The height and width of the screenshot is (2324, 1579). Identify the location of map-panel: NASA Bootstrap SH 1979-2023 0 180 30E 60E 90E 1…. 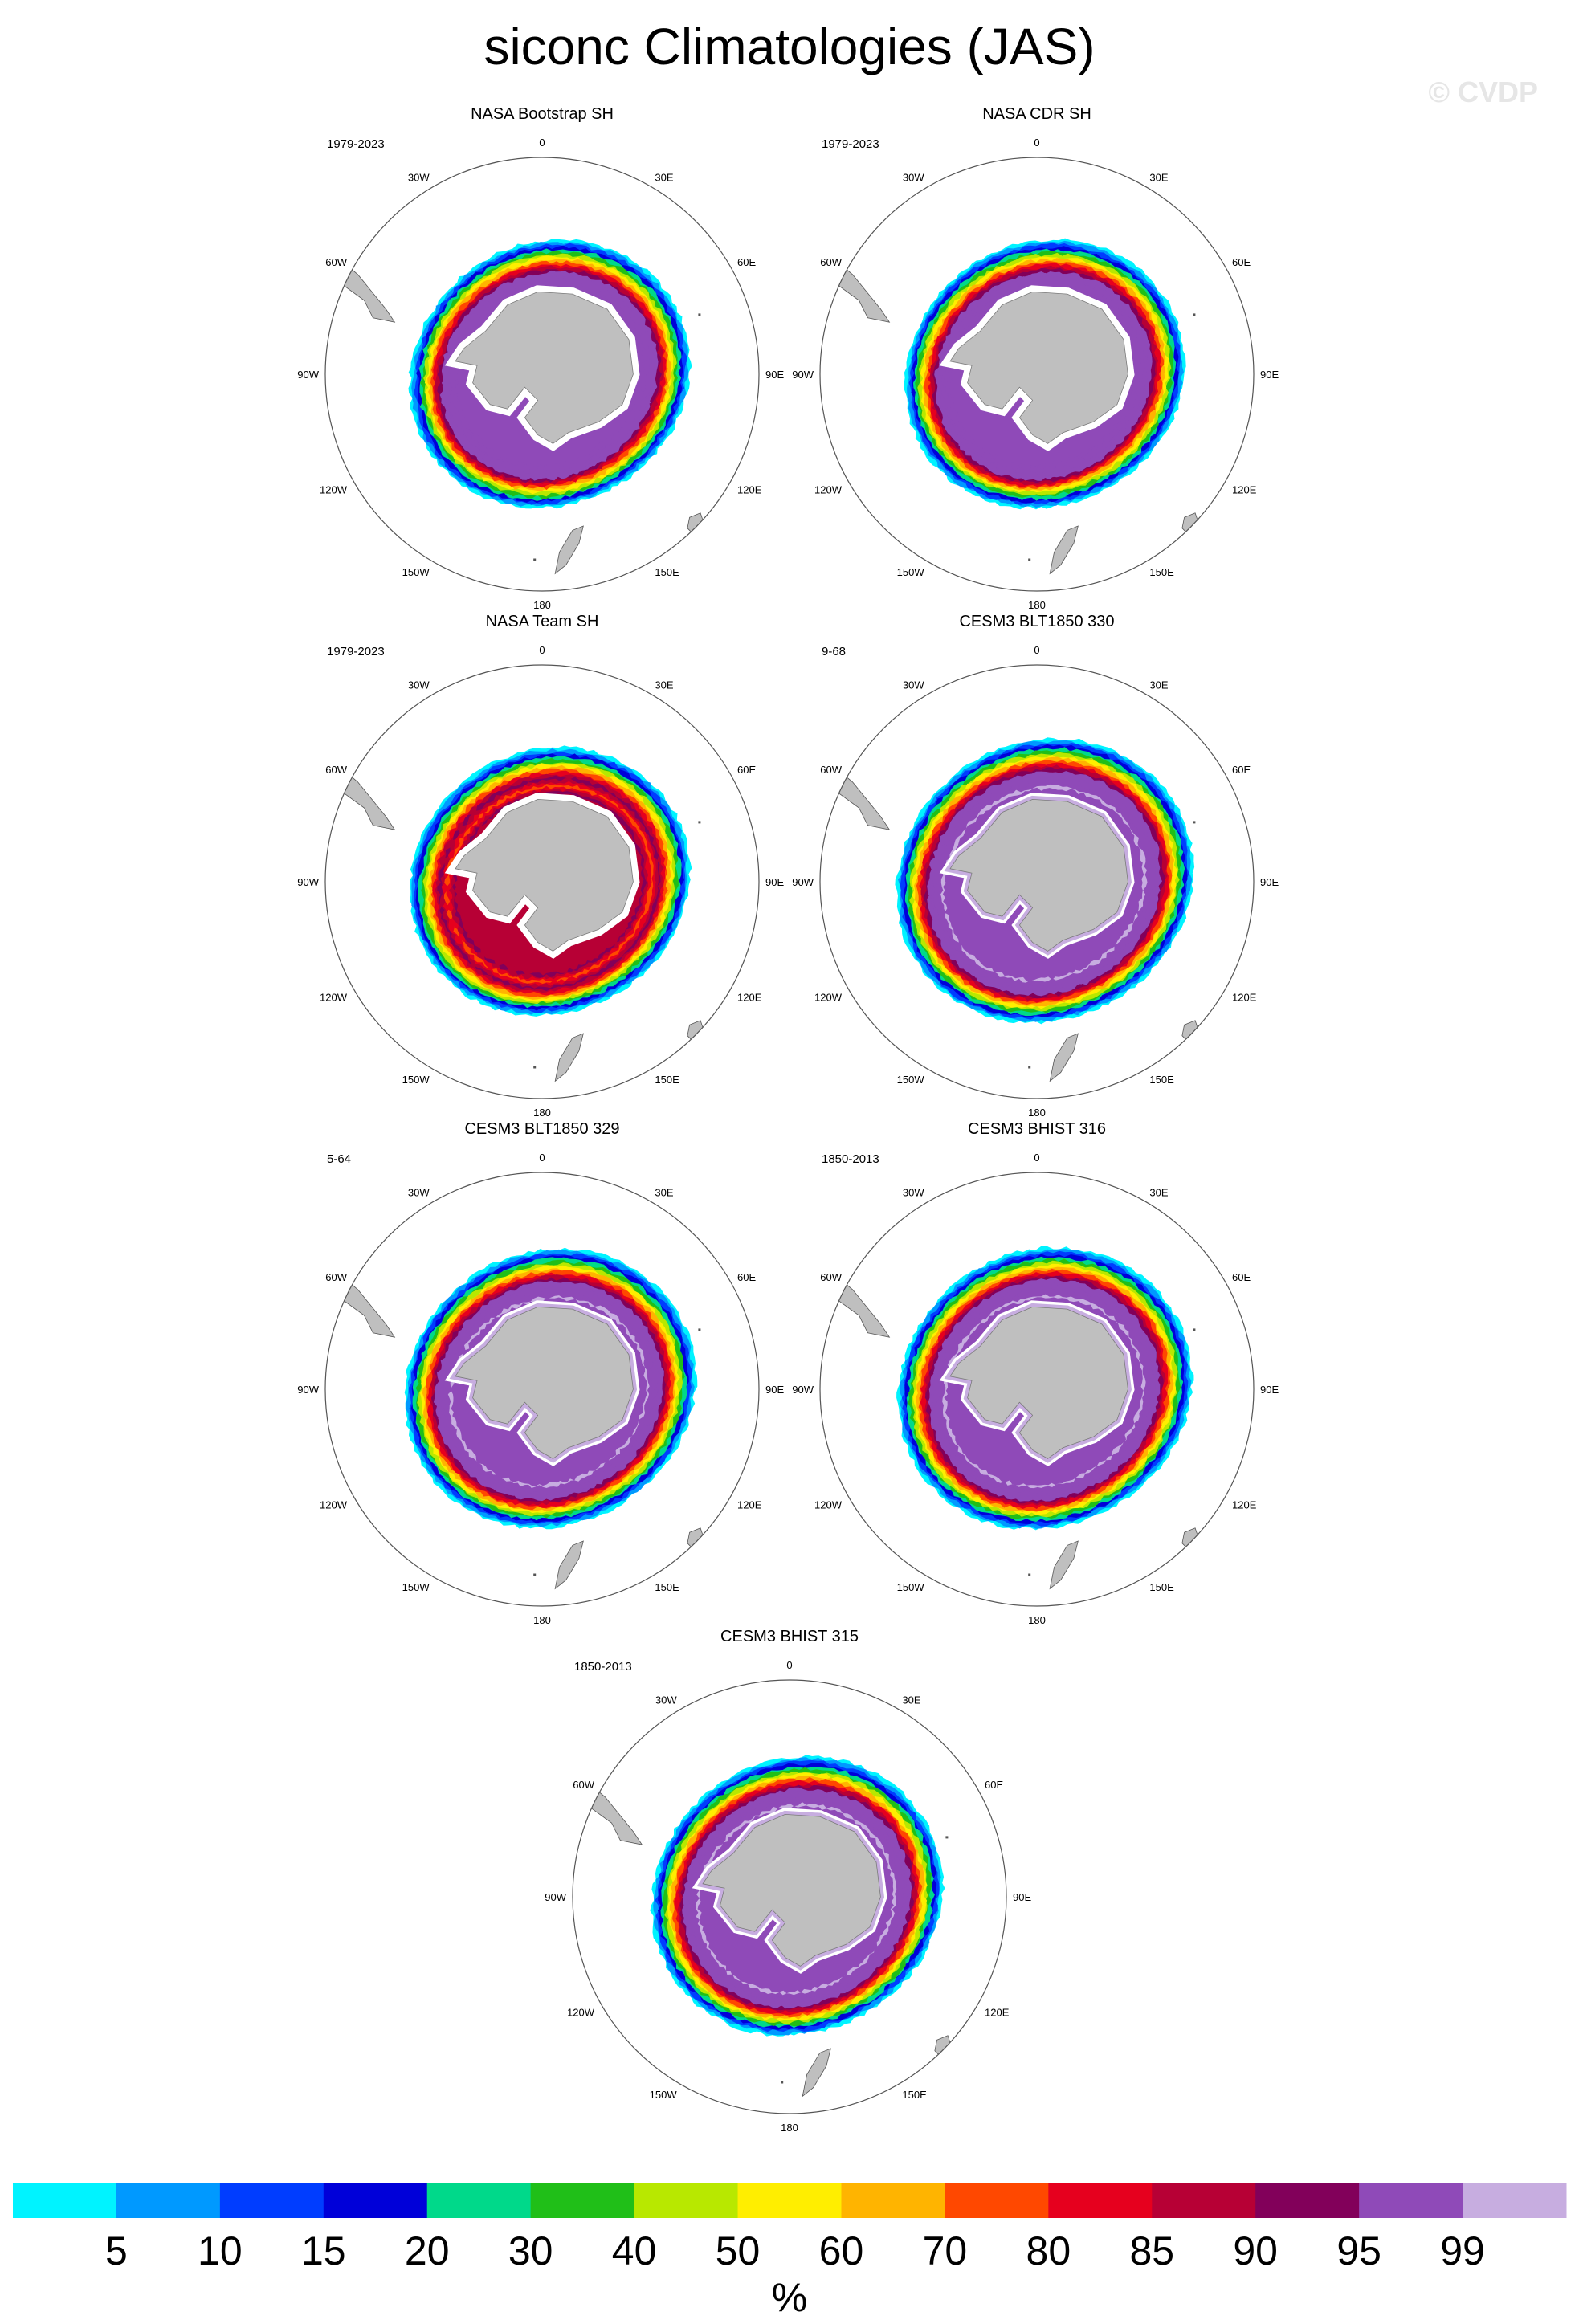
(540, 358).